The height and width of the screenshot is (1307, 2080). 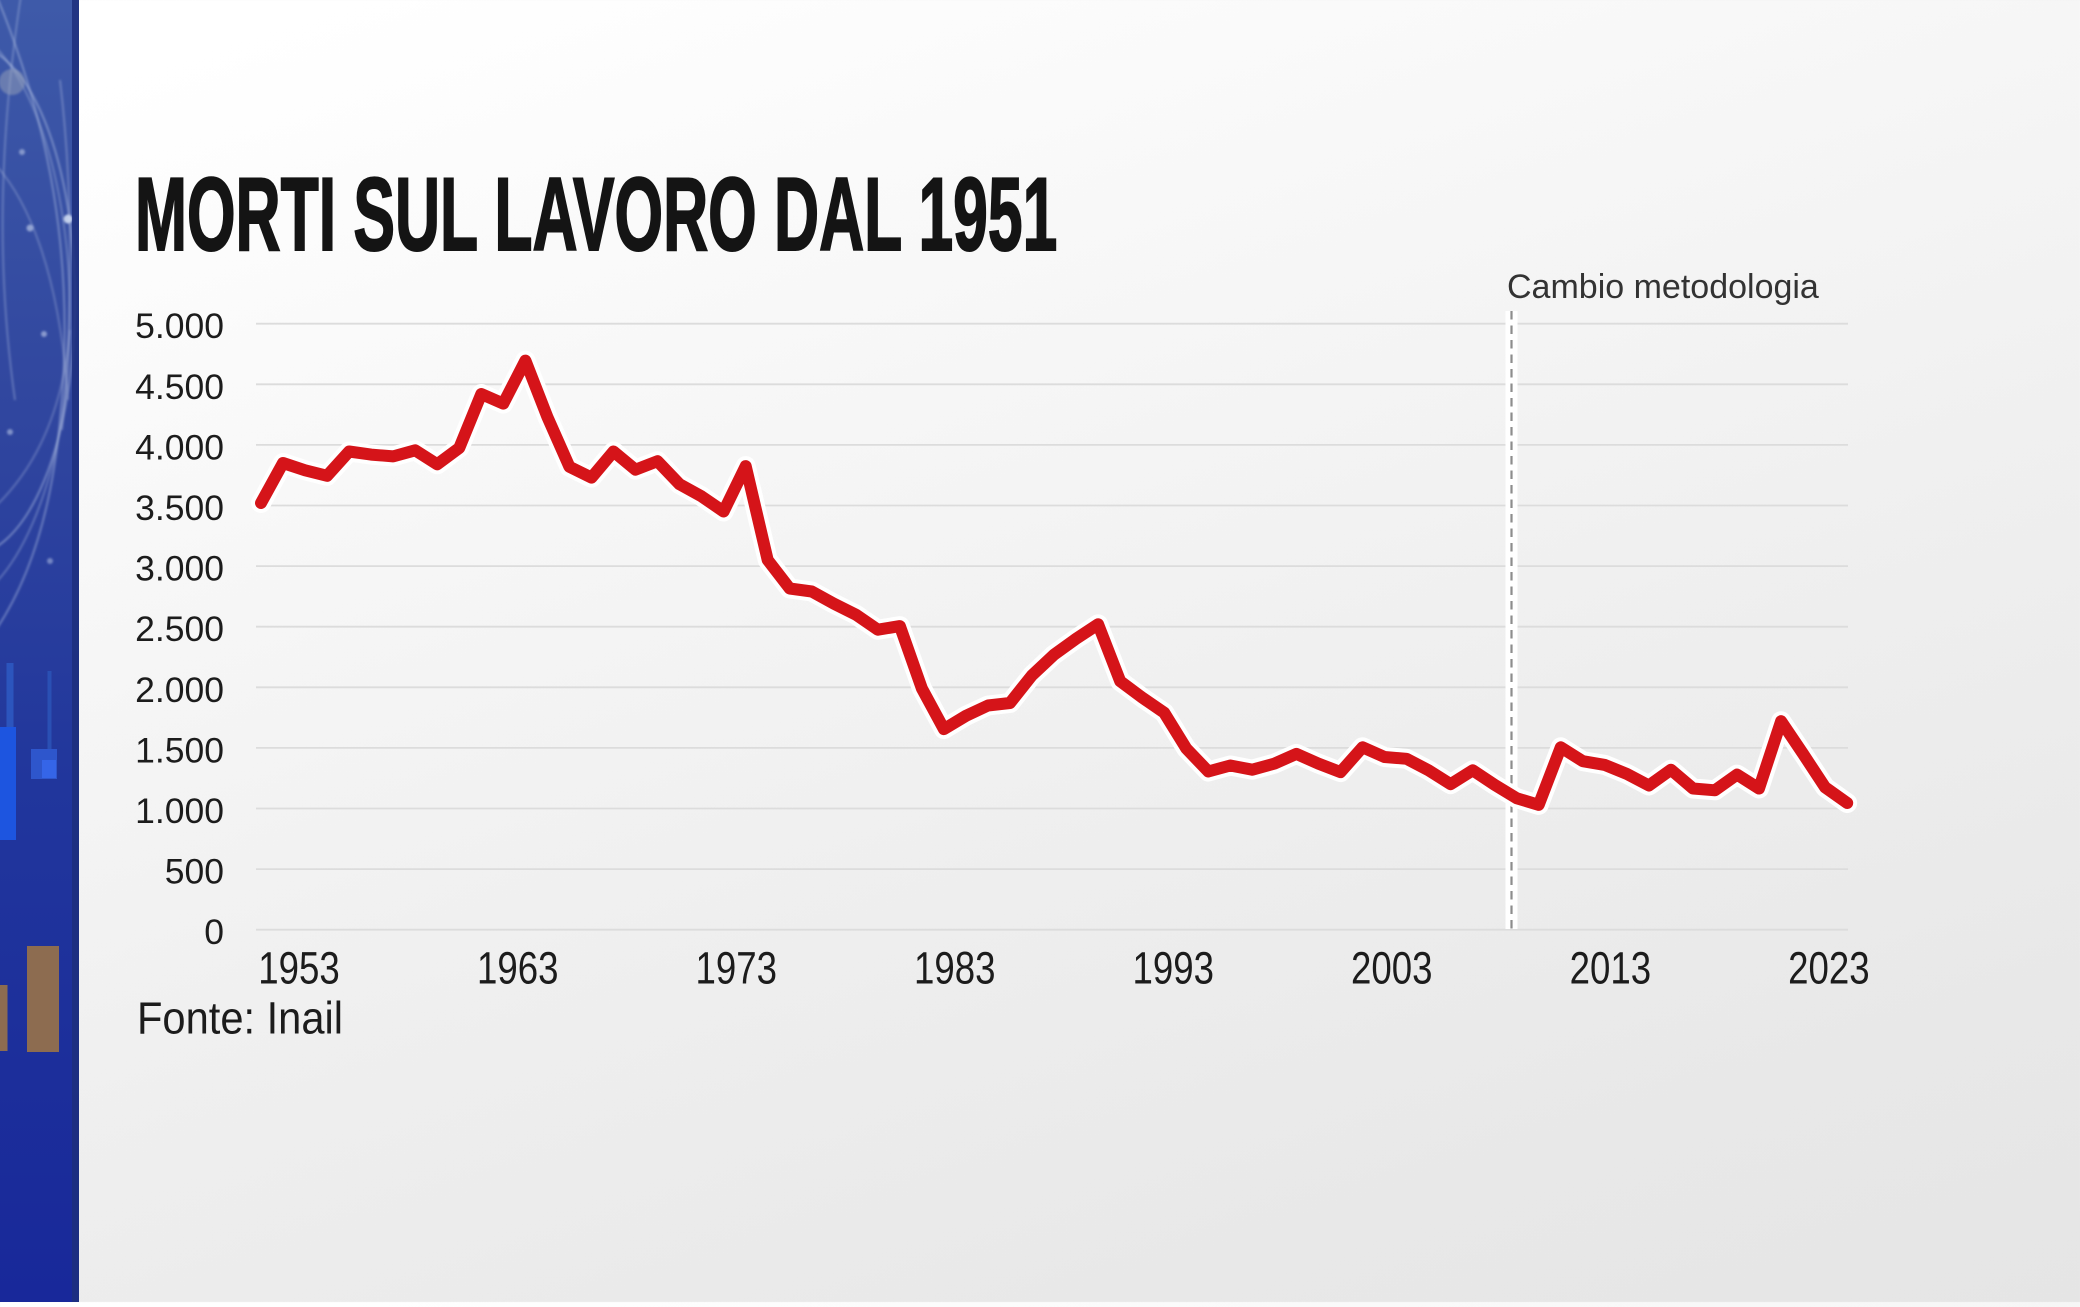 I want to click on svg-text: 2023, so click(x=1829, y=968).